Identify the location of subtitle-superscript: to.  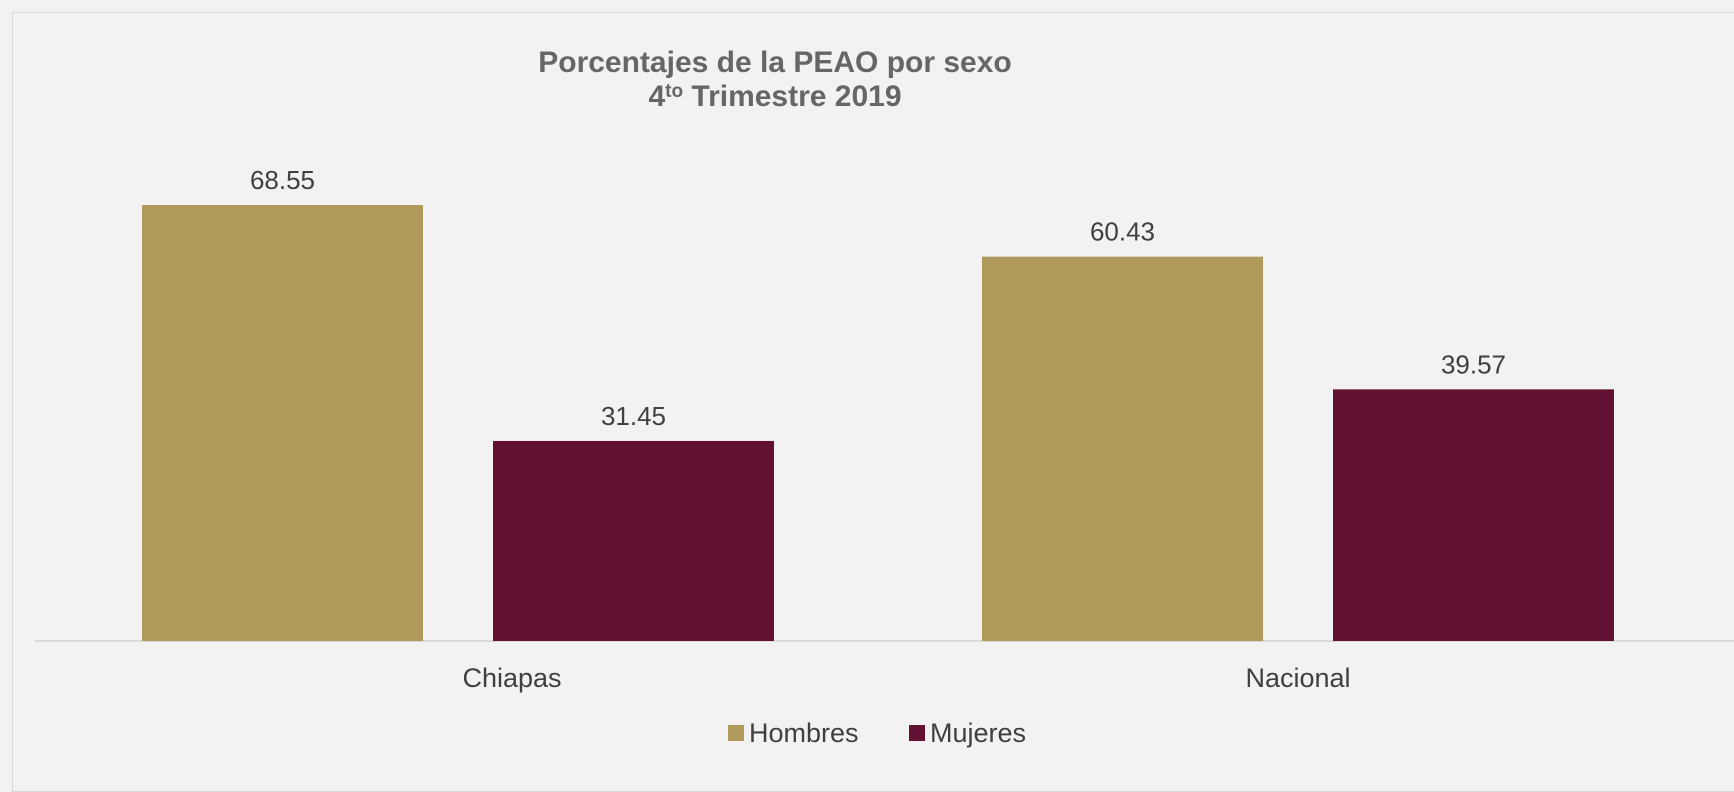
(674, 91).